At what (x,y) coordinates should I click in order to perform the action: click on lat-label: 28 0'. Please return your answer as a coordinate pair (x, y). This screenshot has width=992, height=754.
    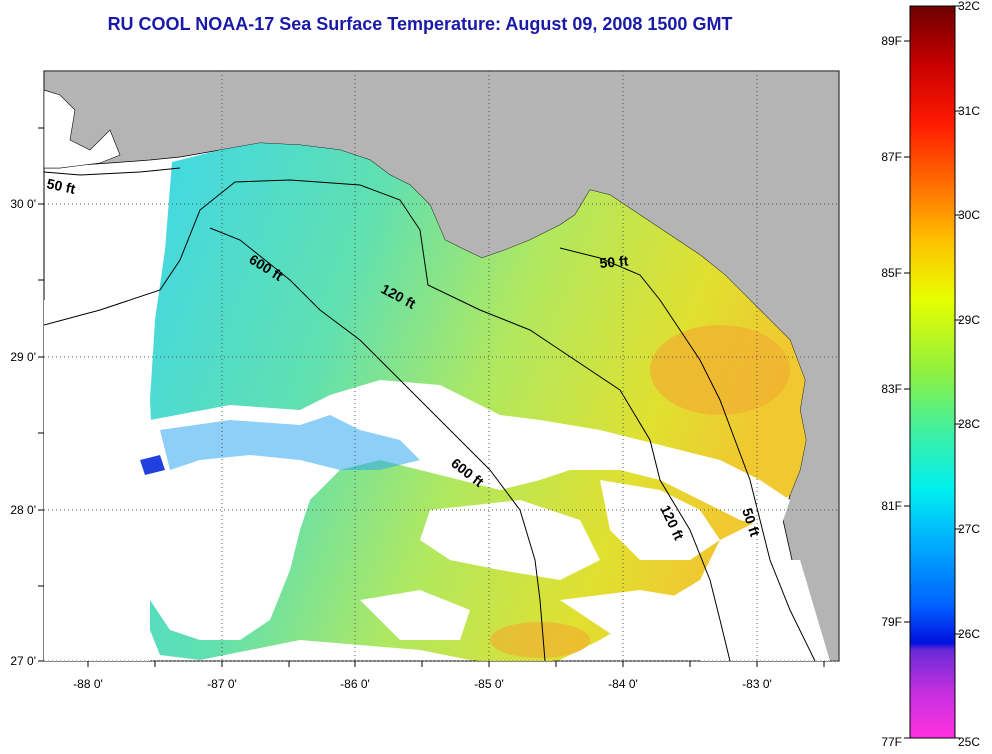
    Looking at the image, I should click on (23, 510).